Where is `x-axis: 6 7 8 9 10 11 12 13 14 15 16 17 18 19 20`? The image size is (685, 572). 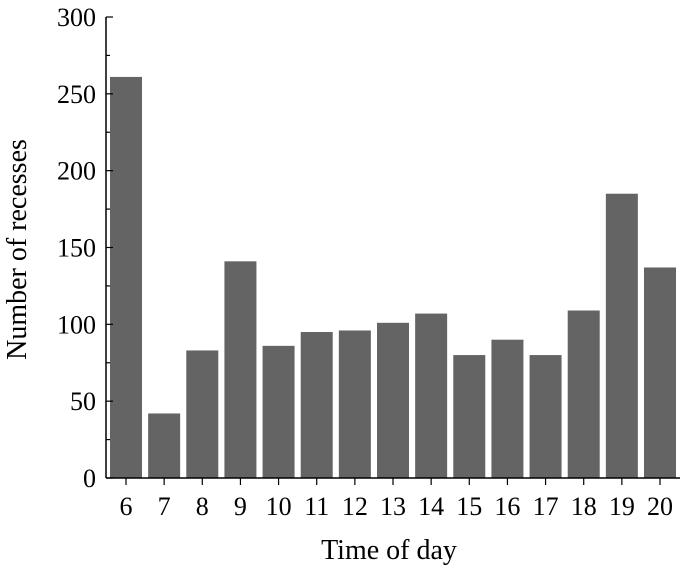 x-axis: 6 7 8 9 10 11 12 13 14 15 16 17 18 19 20 is located at coordinates (393, 499).